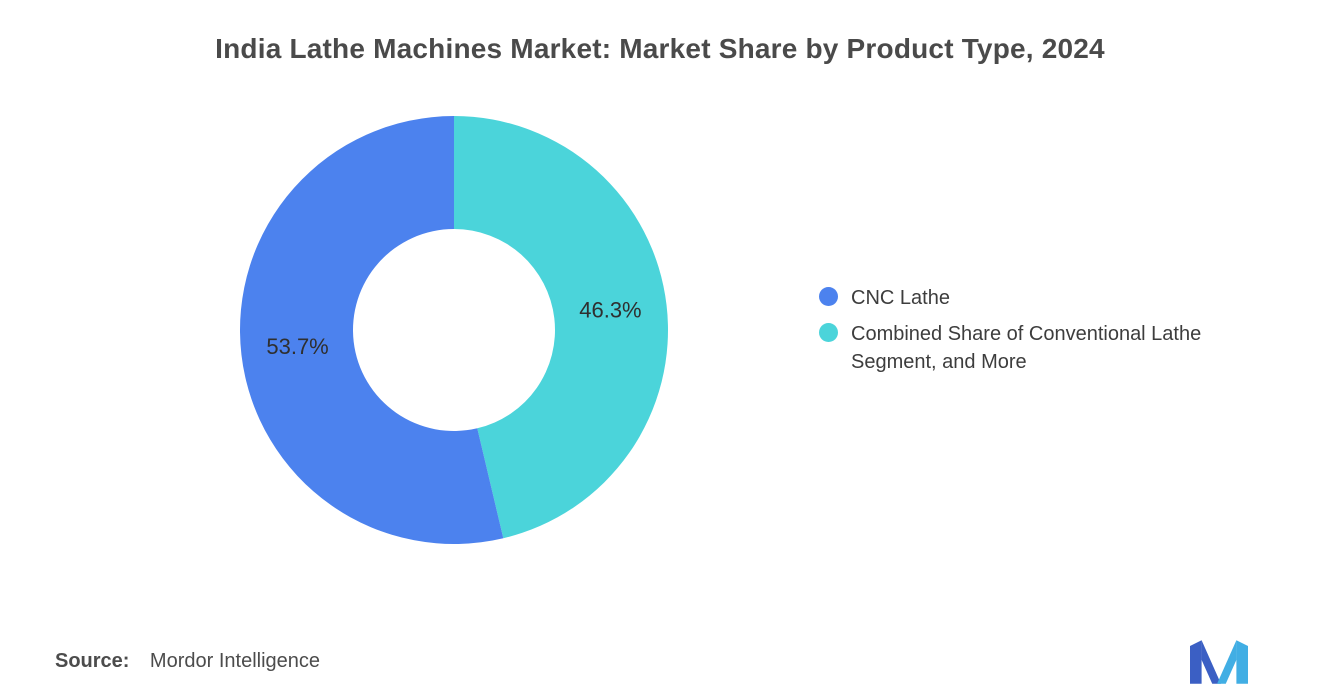 The height and width of the screenshot is (698, 1320). I want to click on source-note: Source: Mordor Intelligence, so click(187, 661).